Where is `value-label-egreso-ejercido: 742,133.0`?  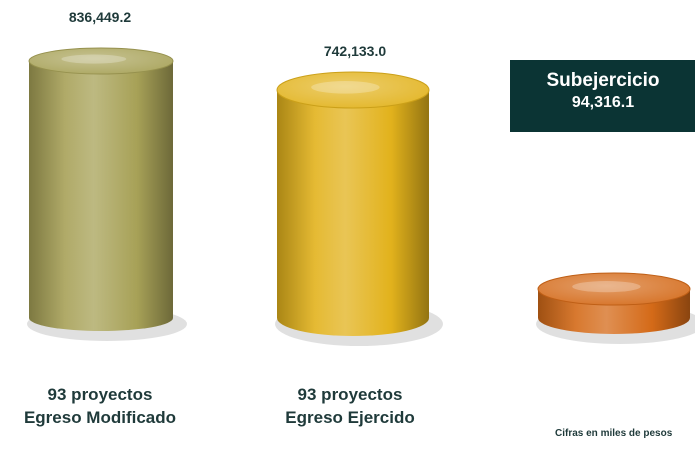 value-label-egreso-ejercido: 742,133.0 is located at coordinates (355, 51).